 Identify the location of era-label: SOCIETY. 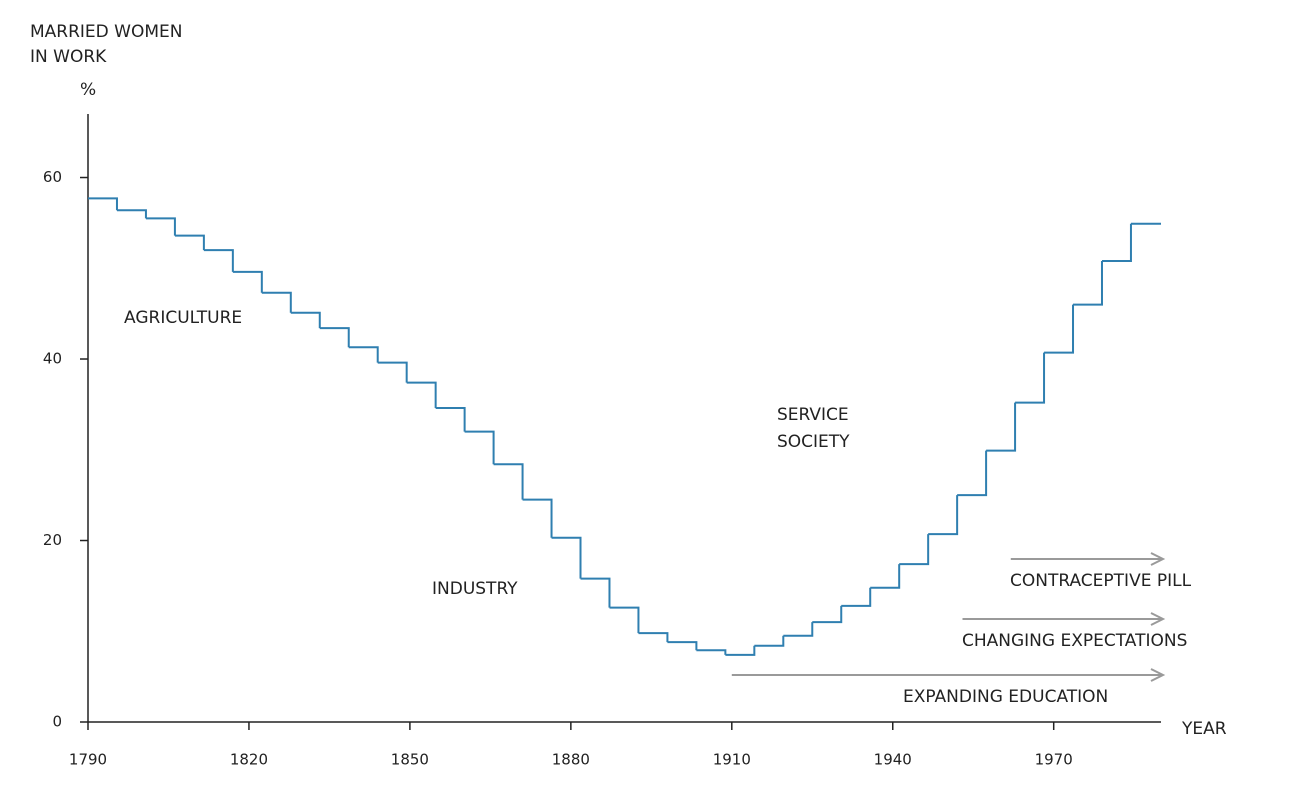
(813, 442).